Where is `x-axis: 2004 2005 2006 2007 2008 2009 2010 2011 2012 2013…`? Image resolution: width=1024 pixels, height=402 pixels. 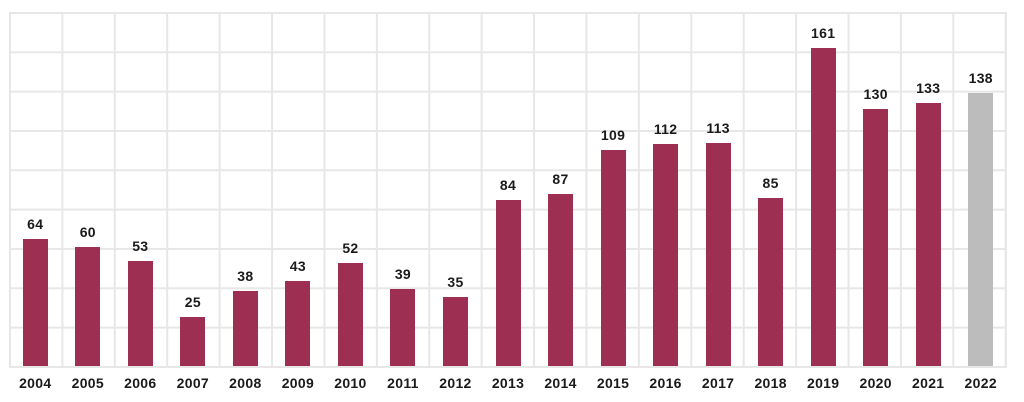
x-axis: 2004 2005 2006 2007 2008 2009 2010 2011 2012 2013… is located at coordinates (508, 385).